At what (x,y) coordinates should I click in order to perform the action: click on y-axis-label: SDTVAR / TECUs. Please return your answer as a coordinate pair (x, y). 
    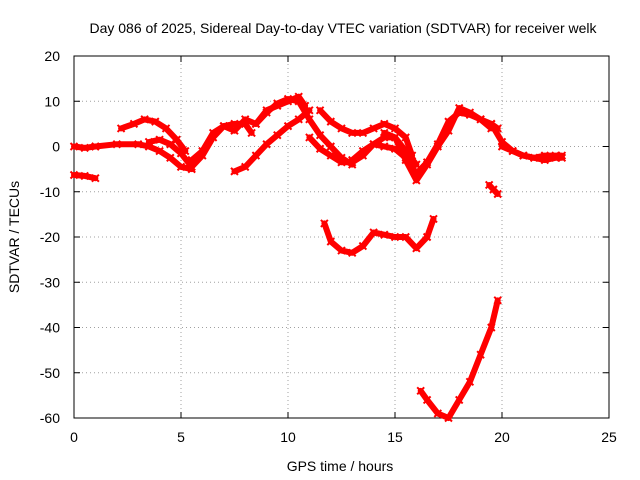
    Looking at the image, I should click on (14, 237).